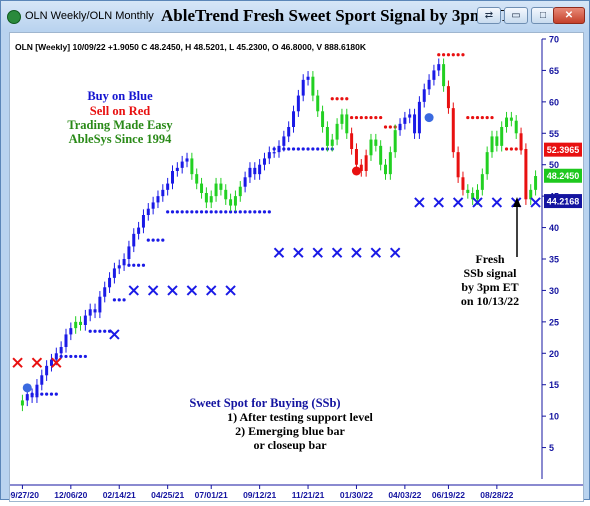 The image size is (590, 506). I want to click on app-logo-icon, so click(14, 17).